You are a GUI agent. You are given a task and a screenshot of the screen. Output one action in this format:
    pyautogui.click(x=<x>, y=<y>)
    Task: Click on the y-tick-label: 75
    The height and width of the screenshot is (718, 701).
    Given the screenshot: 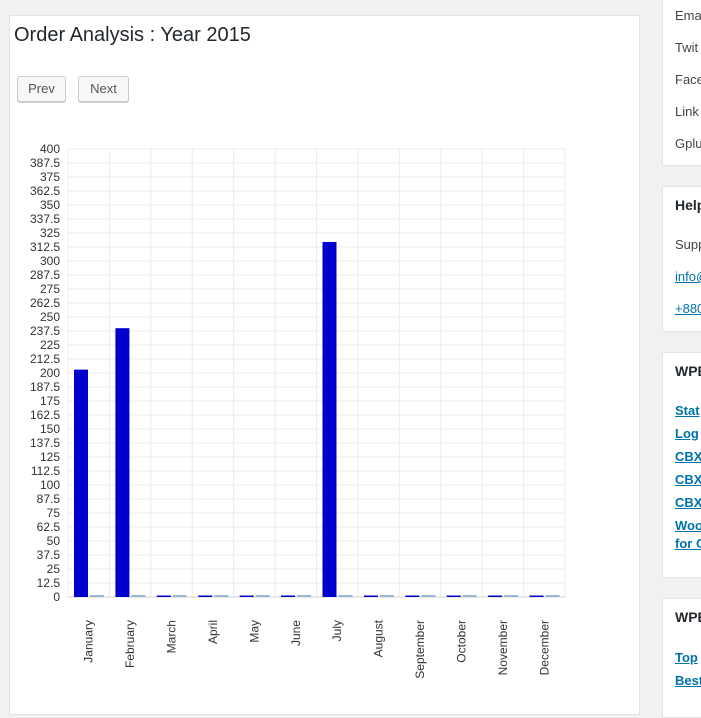 What is the action you would take?
    pyautogui.click(x=54, y=513)
    